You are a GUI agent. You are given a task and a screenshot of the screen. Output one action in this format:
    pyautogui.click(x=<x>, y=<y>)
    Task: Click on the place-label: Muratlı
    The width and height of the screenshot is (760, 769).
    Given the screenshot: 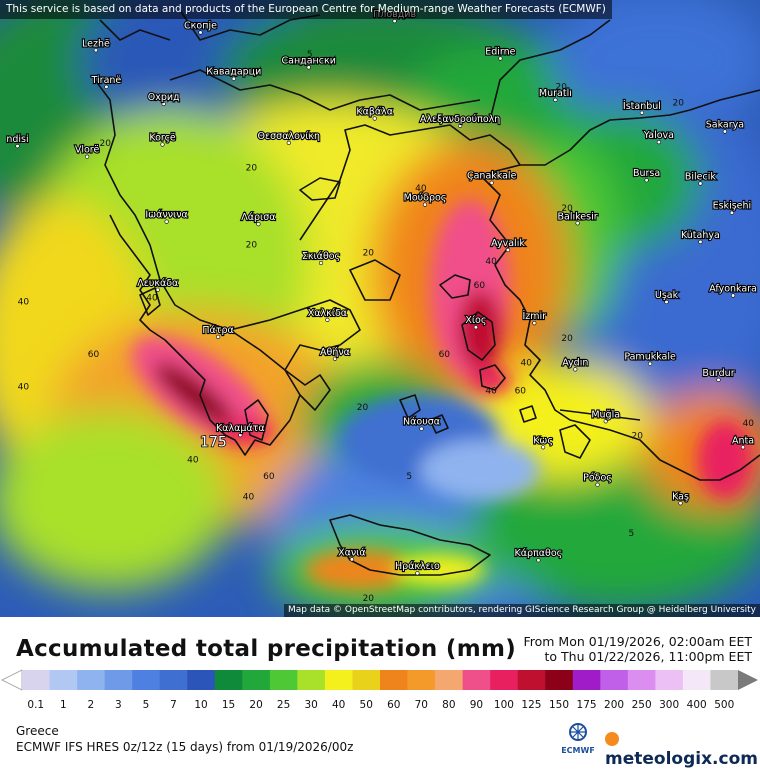 What is the action you would take?
    pyautogui.click(x=555, y=93)
    